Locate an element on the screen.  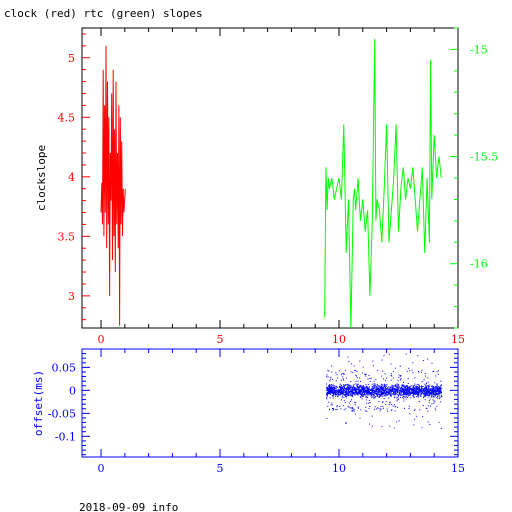
right-y-tick-label: -16 is located at coordinates (479, 264).